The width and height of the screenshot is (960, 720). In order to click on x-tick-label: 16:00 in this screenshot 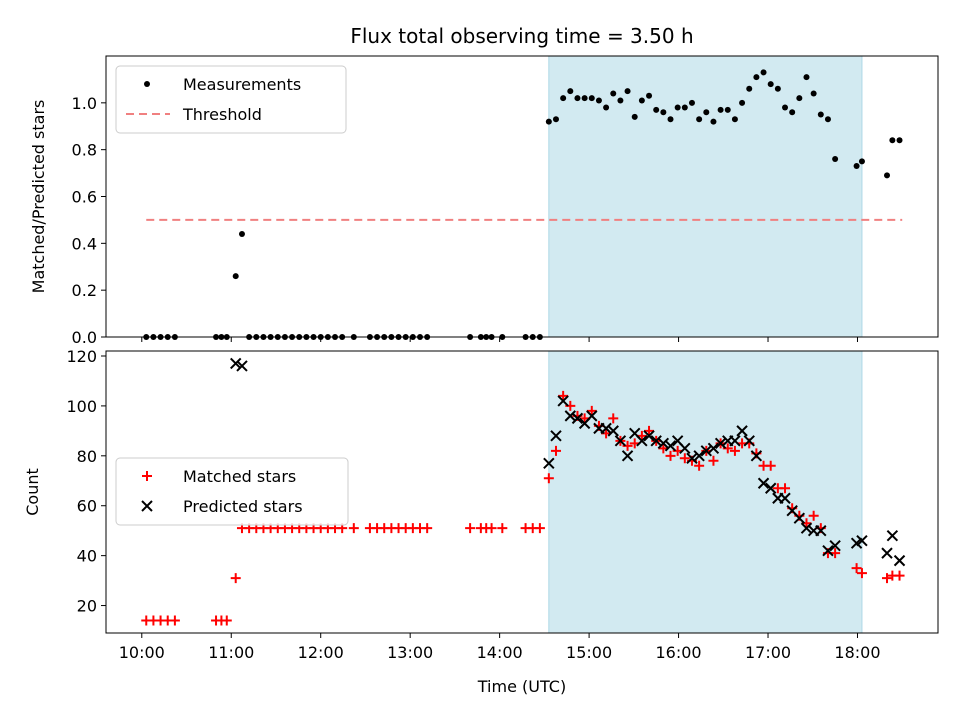, I will do `click(679, 652)`.